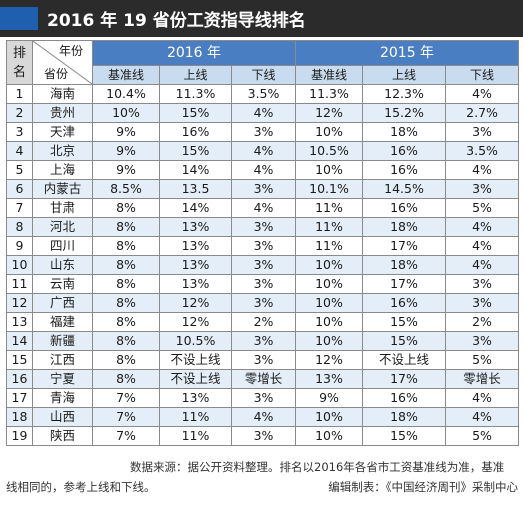  Describe the element at coordinates (62, 360) in the screenshot. I see `province-cell: 江西` at that location.